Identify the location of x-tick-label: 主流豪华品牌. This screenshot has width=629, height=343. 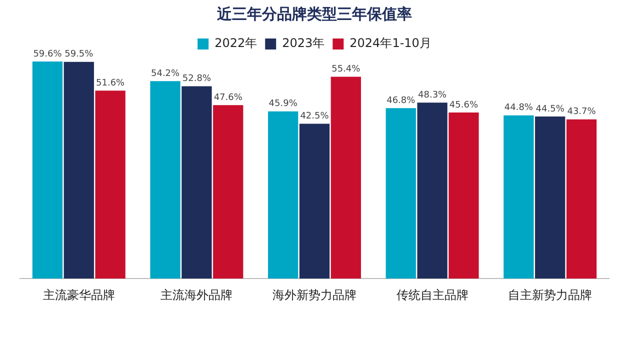
(78, 295).